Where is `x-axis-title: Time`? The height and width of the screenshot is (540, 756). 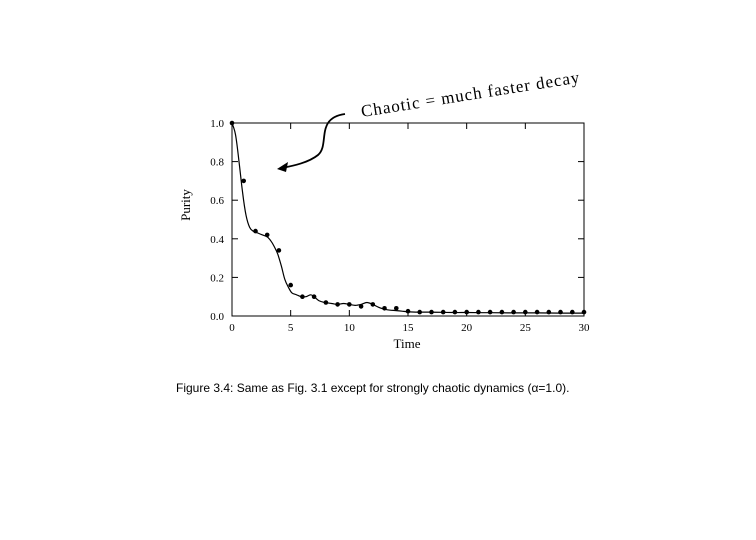
x-axis-title: Time is located at coordinates (407, 343).